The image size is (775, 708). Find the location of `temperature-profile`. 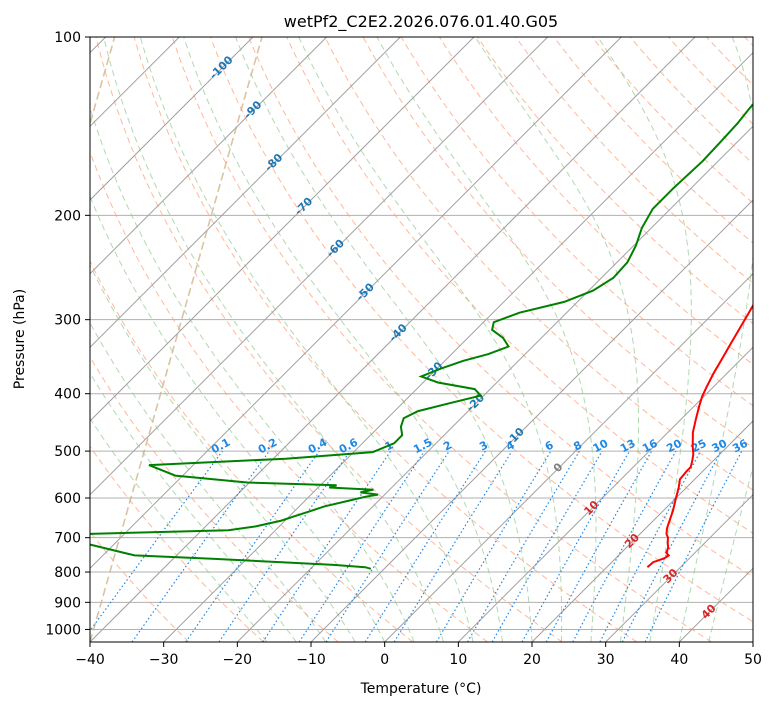

temperature-profile is located at coordinates (699, 435).